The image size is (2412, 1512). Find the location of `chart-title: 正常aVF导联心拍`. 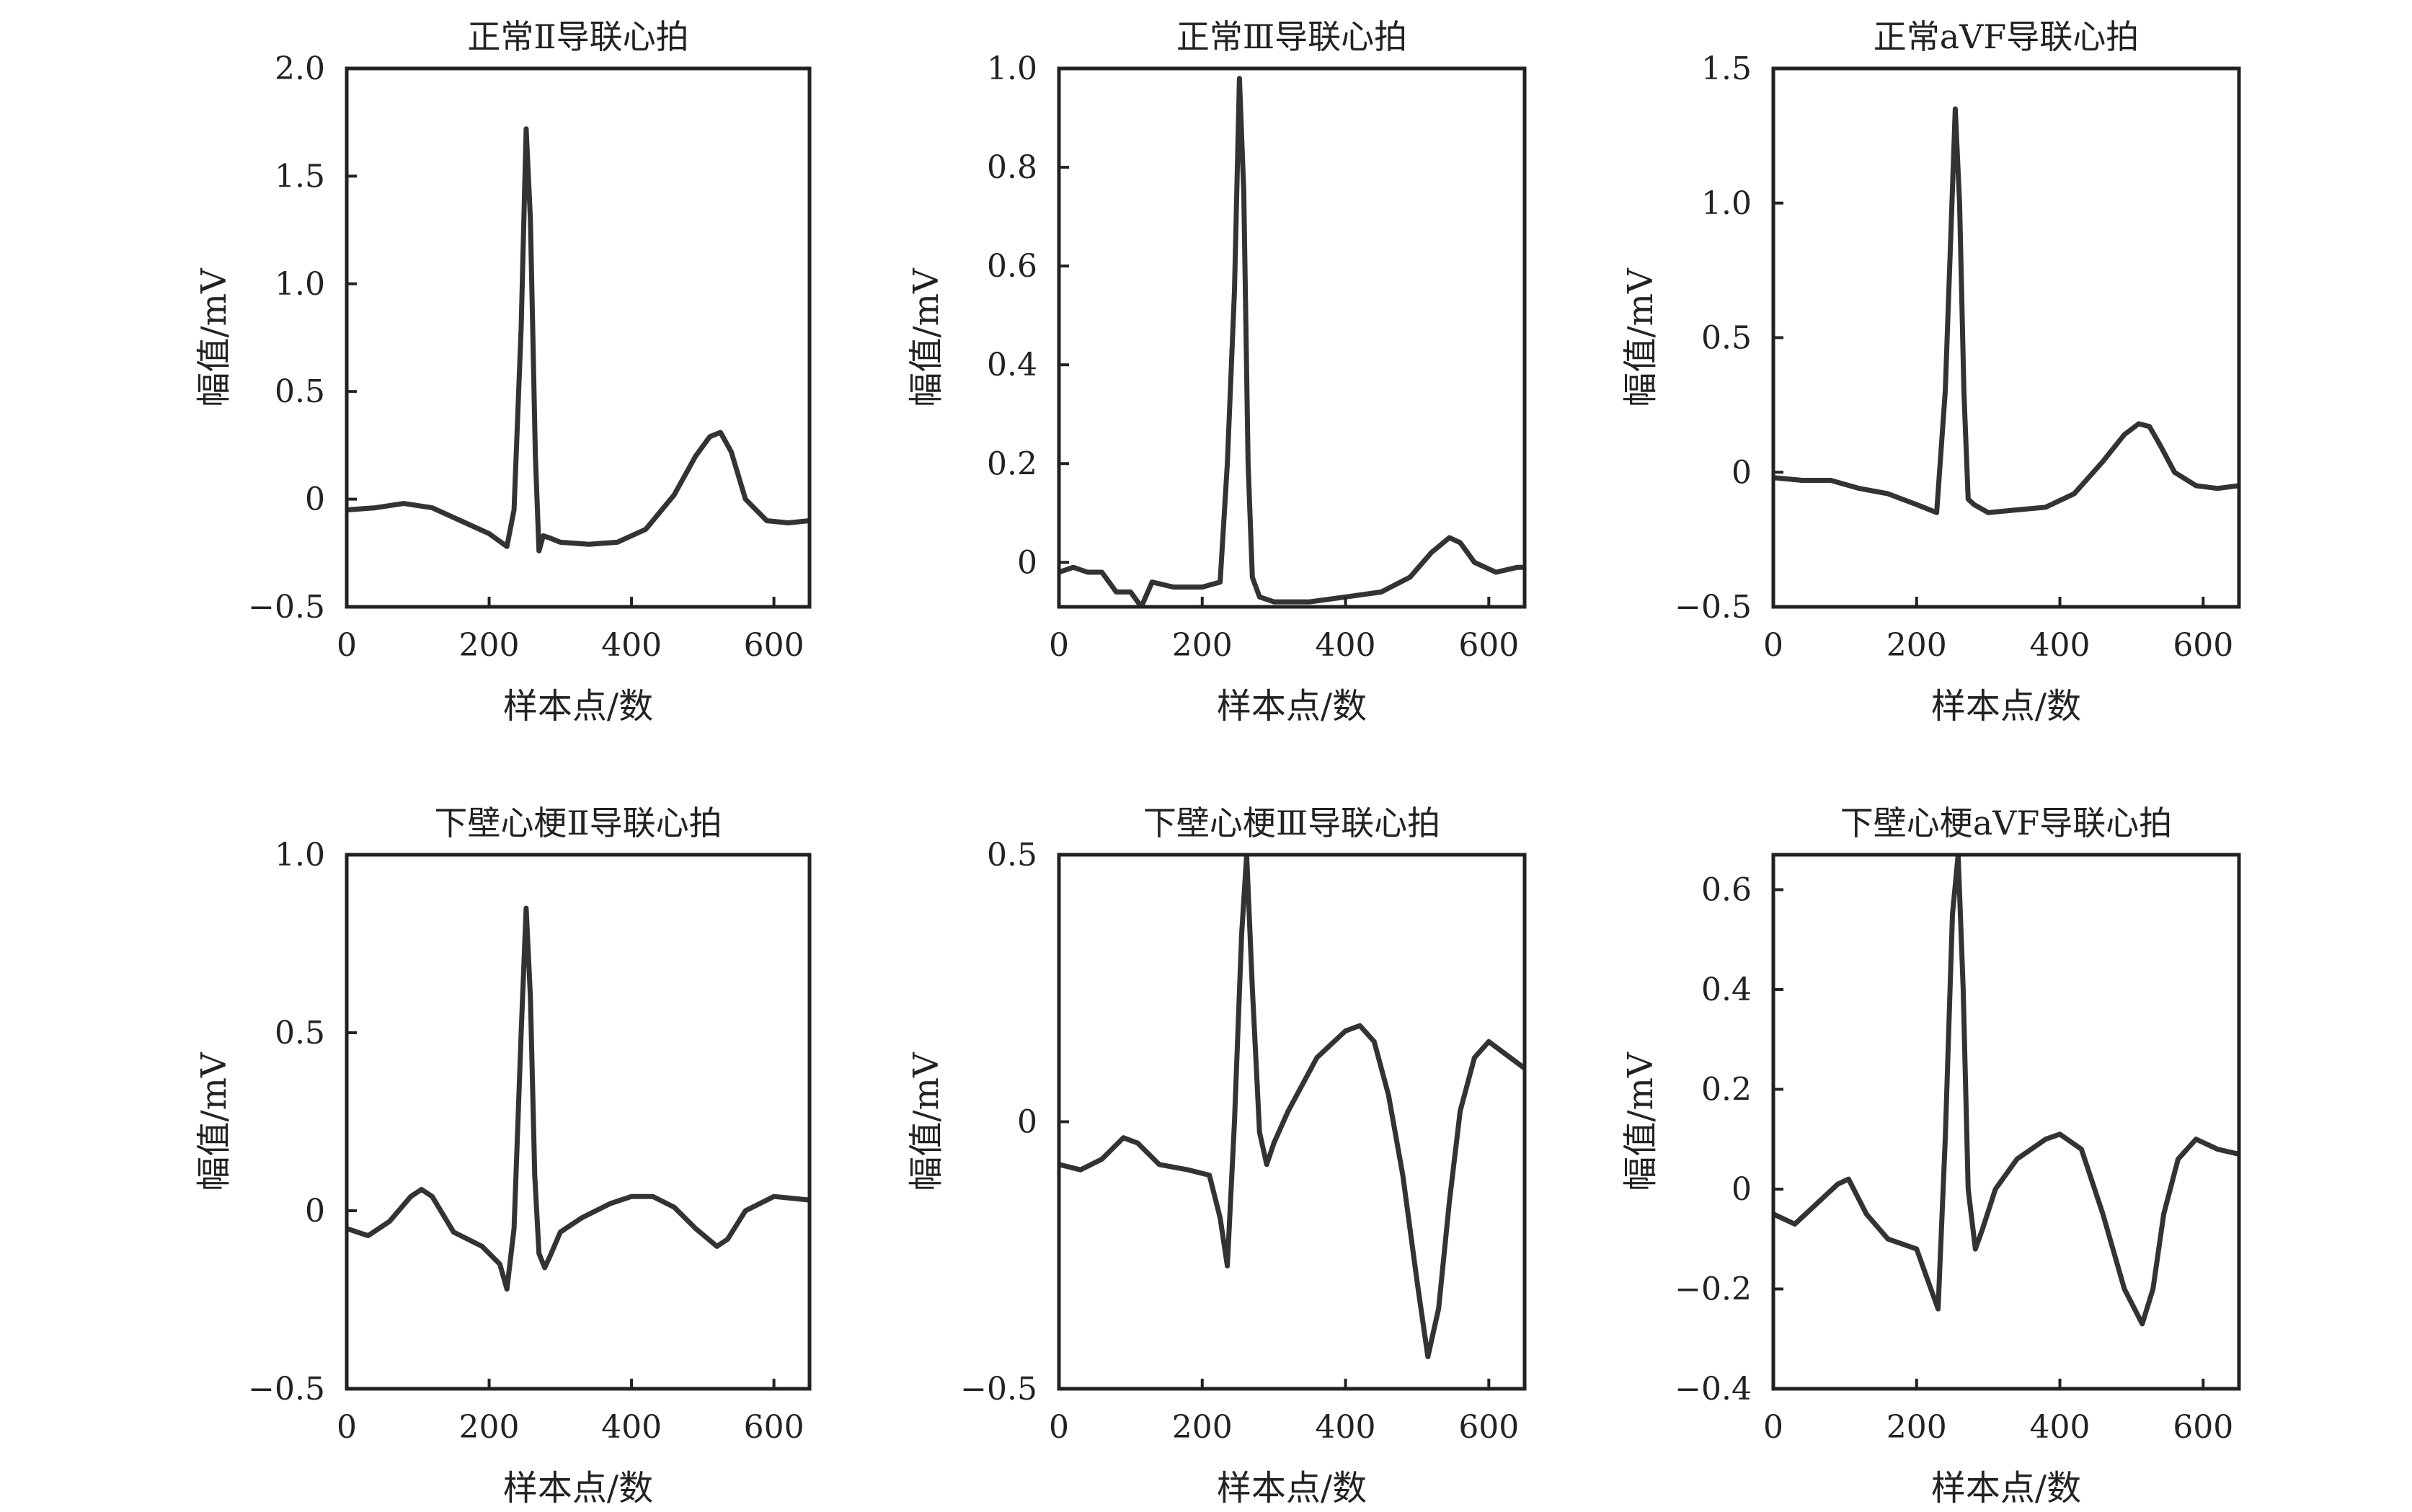

chart-title: 正常aVF导联心拍 is located at coordinates (2007, 37).